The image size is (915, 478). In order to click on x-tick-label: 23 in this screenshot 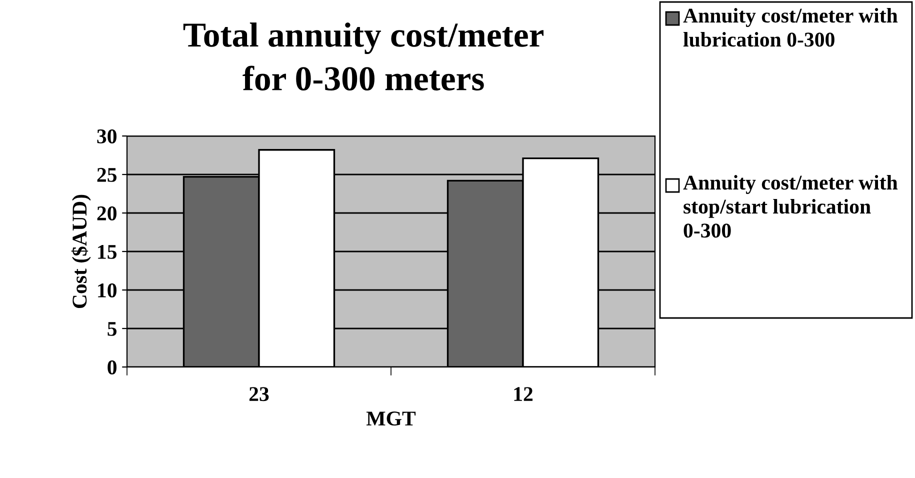, I will do `click(259, 394)`.